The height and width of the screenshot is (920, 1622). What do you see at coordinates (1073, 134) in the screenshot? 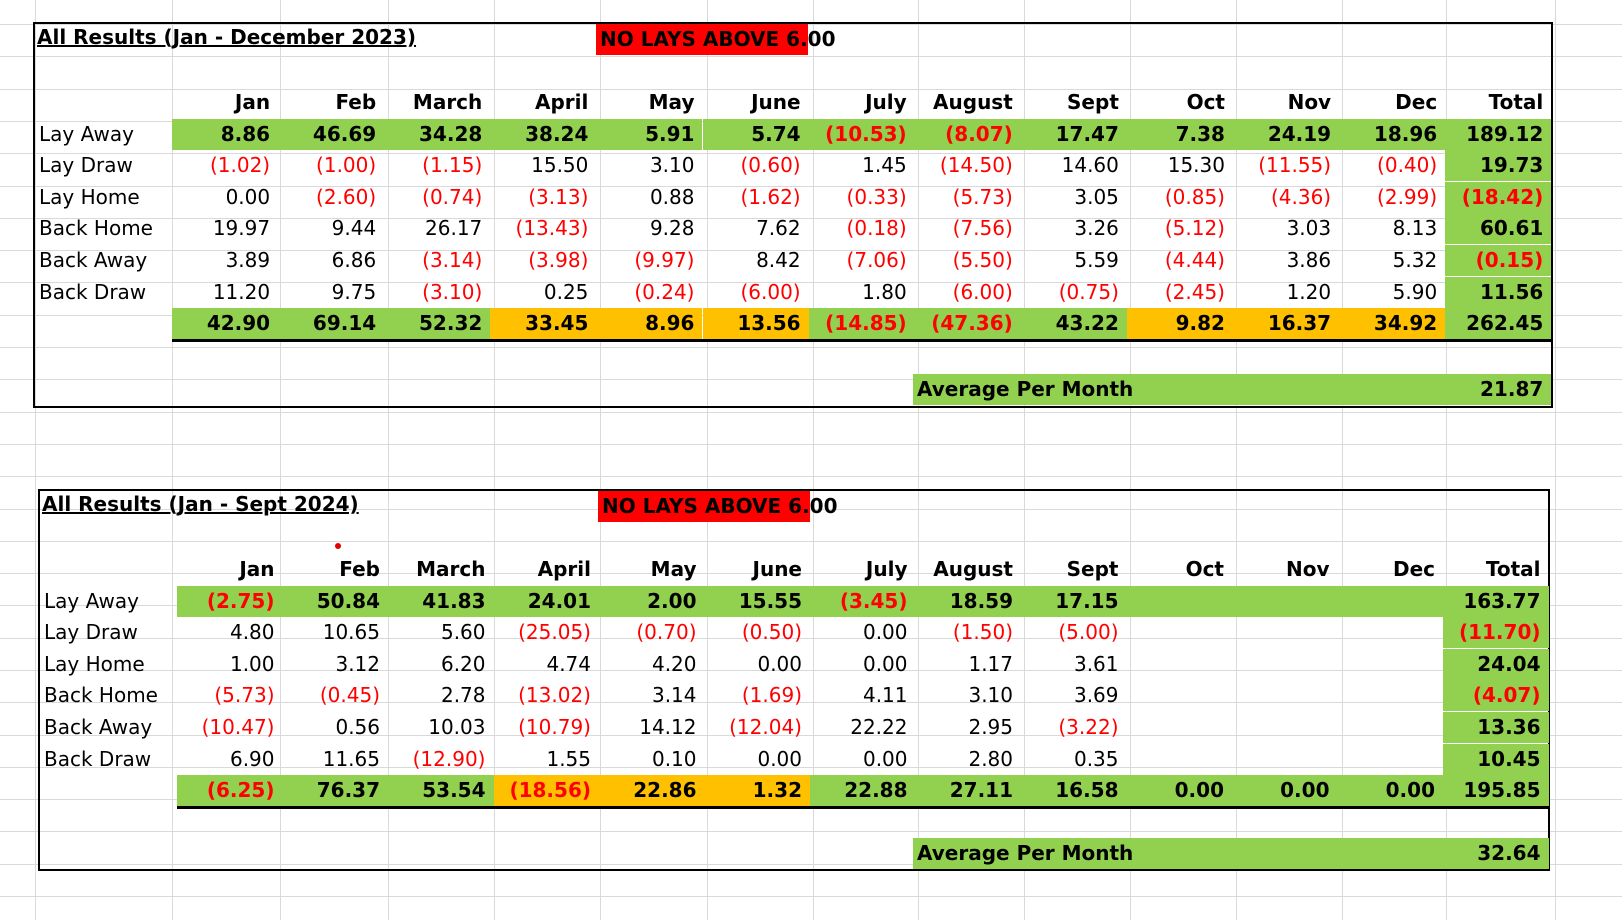
I see `data-cell: 17.47` at bounding box center [1073, 134].